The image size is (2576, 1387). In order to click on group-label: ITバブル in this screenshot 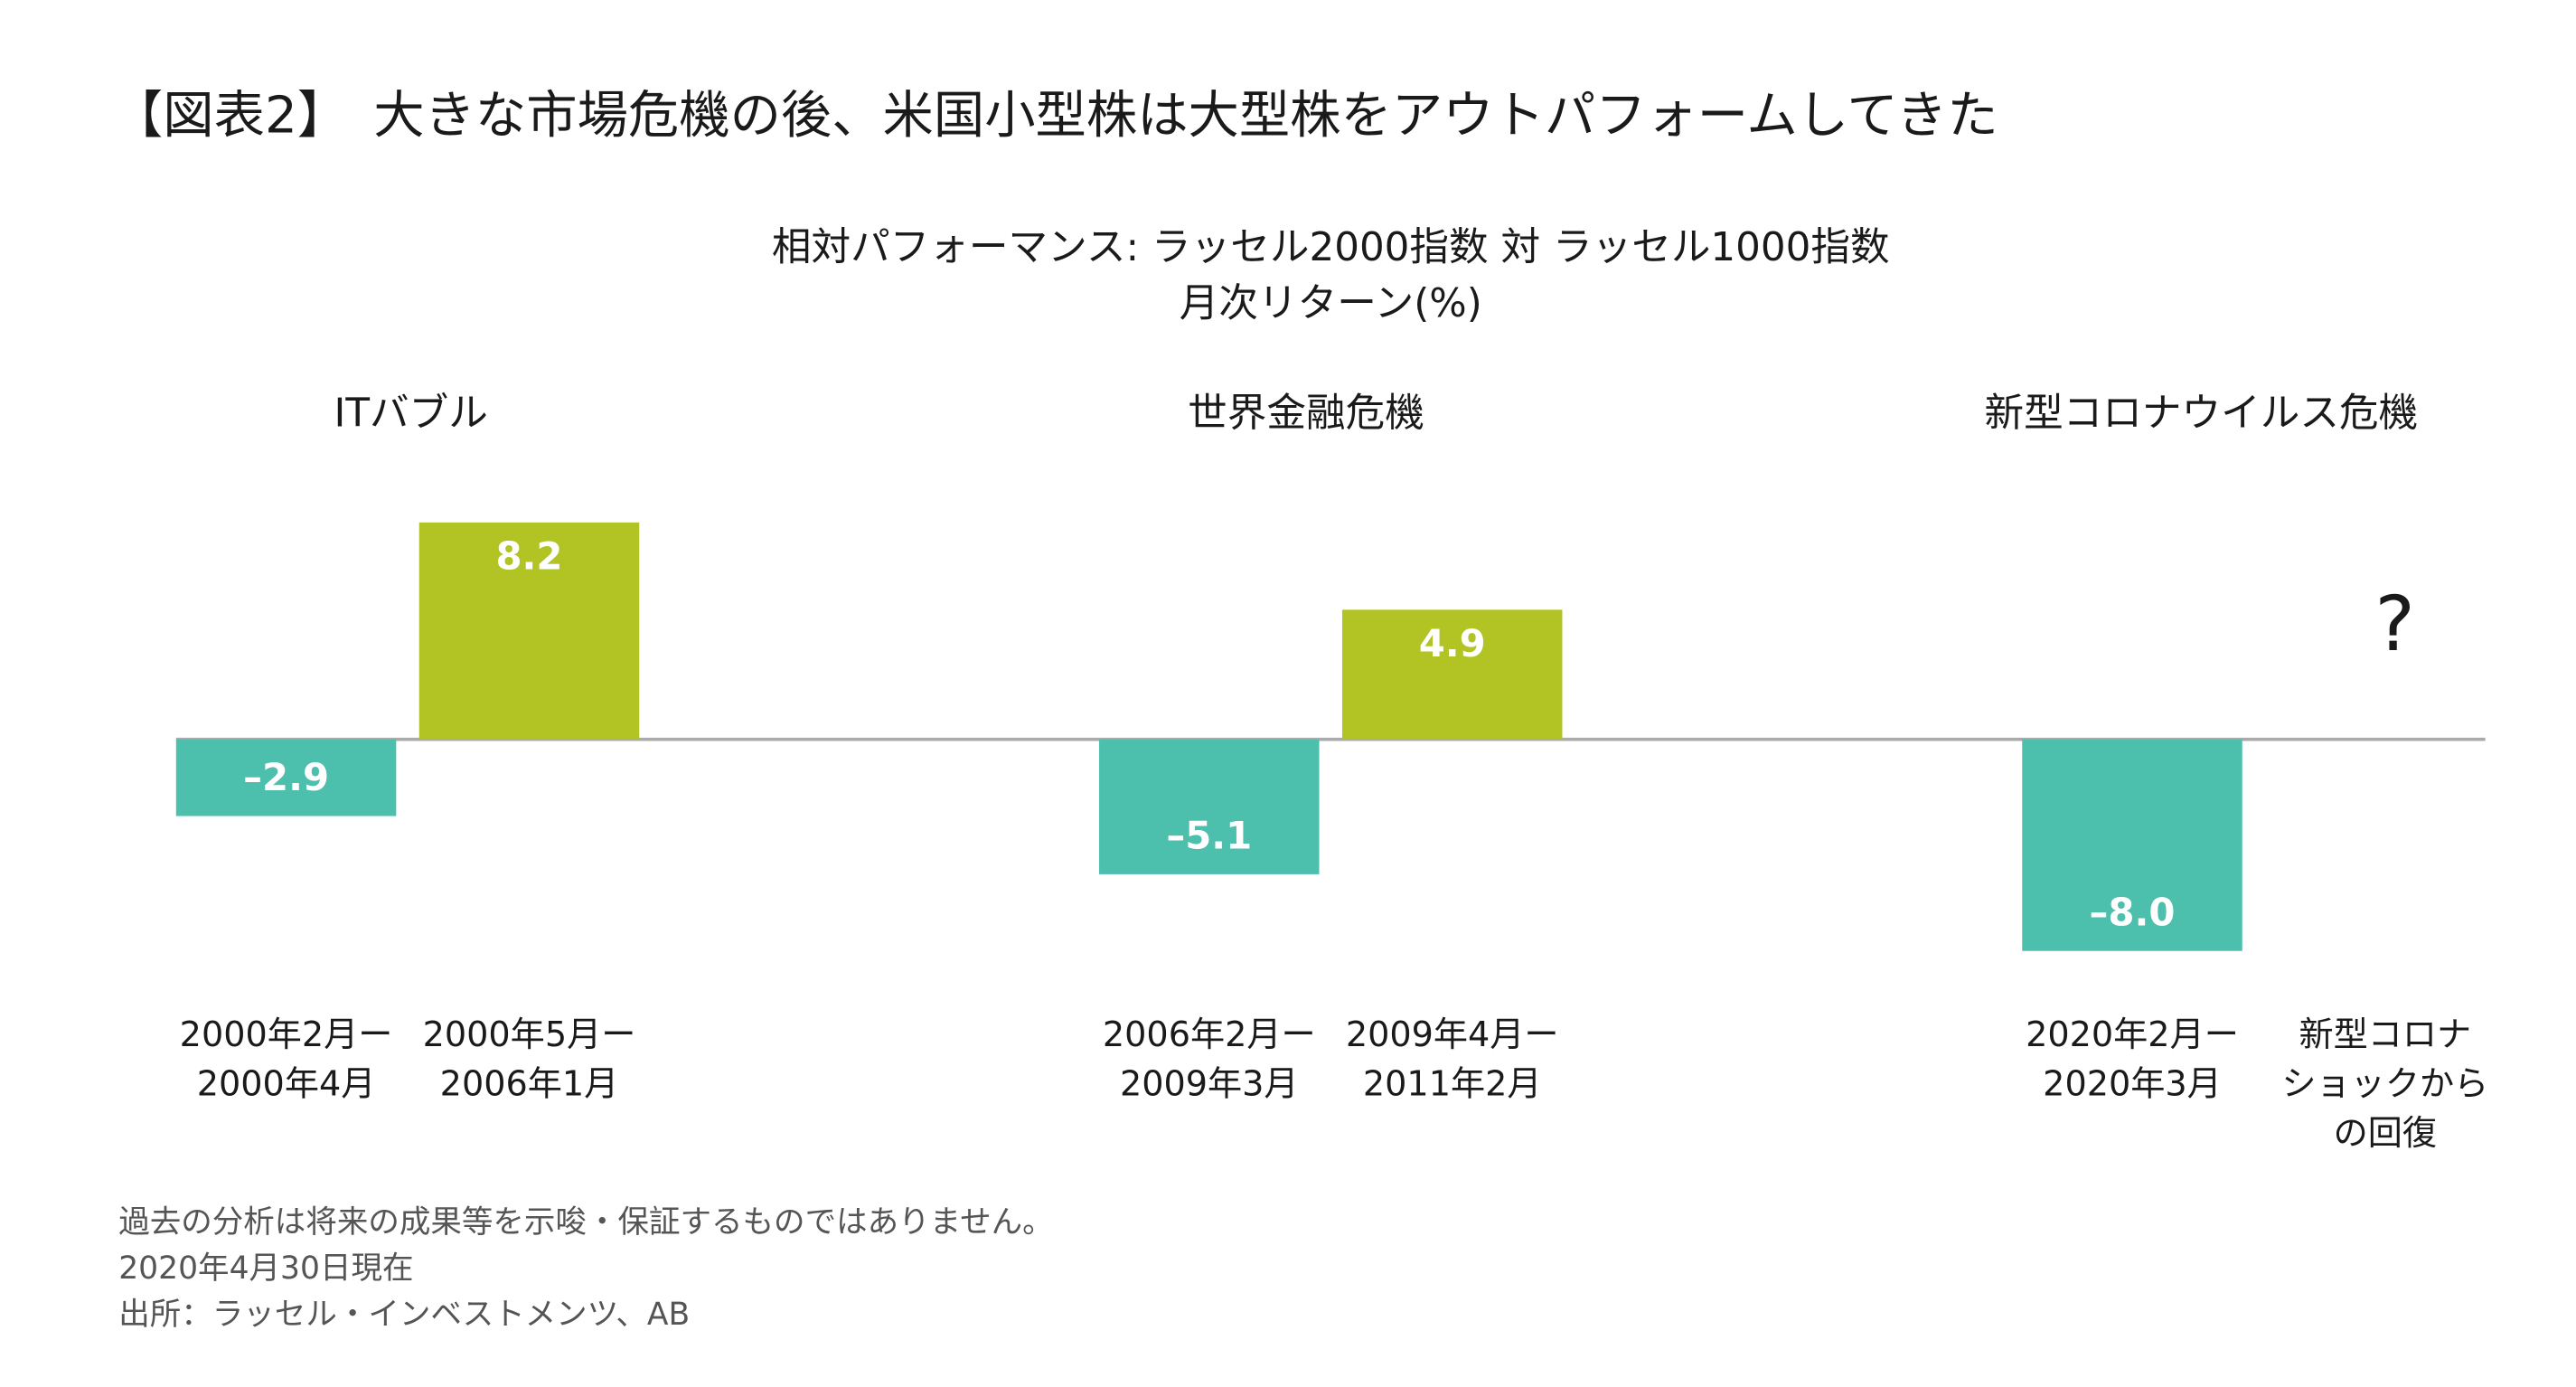, I will do `click(411, 415)`.